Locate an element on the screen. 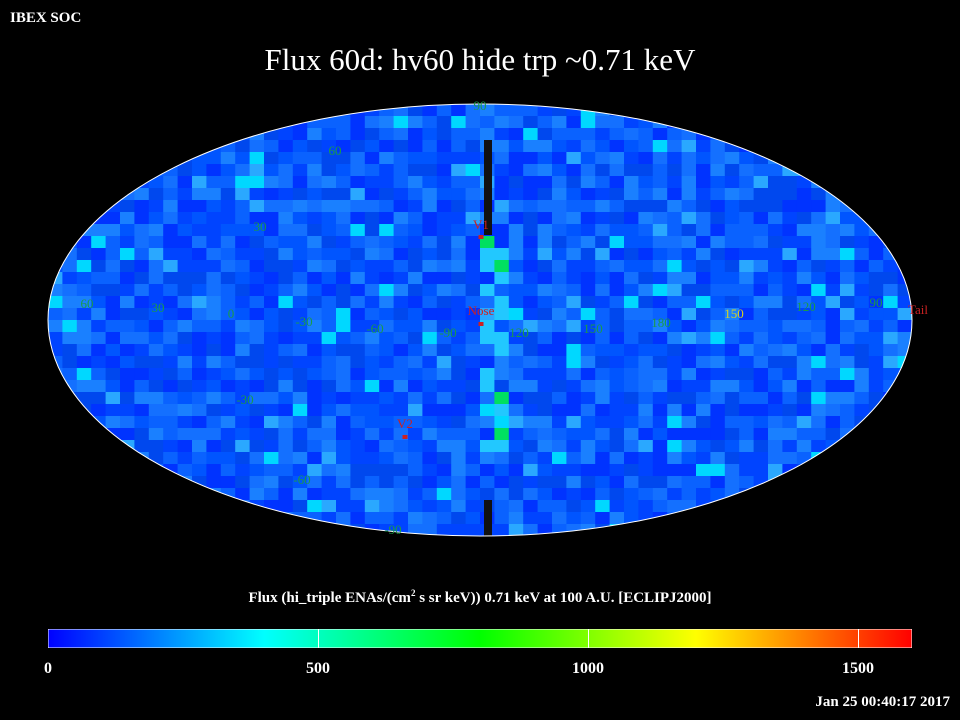 The image size is (960, 720). colorbar is located at coordinates (480, 638).